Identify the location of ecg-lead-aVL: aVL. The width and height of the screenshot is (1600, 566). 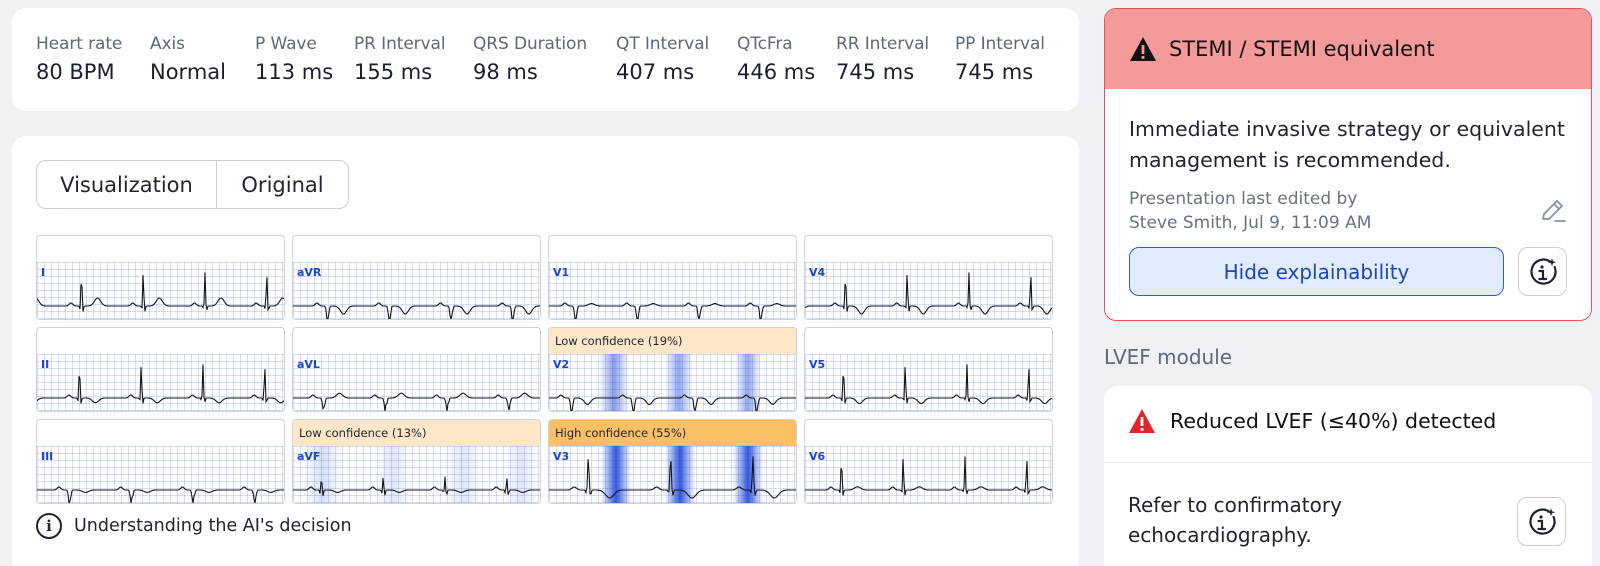
(416, 369).